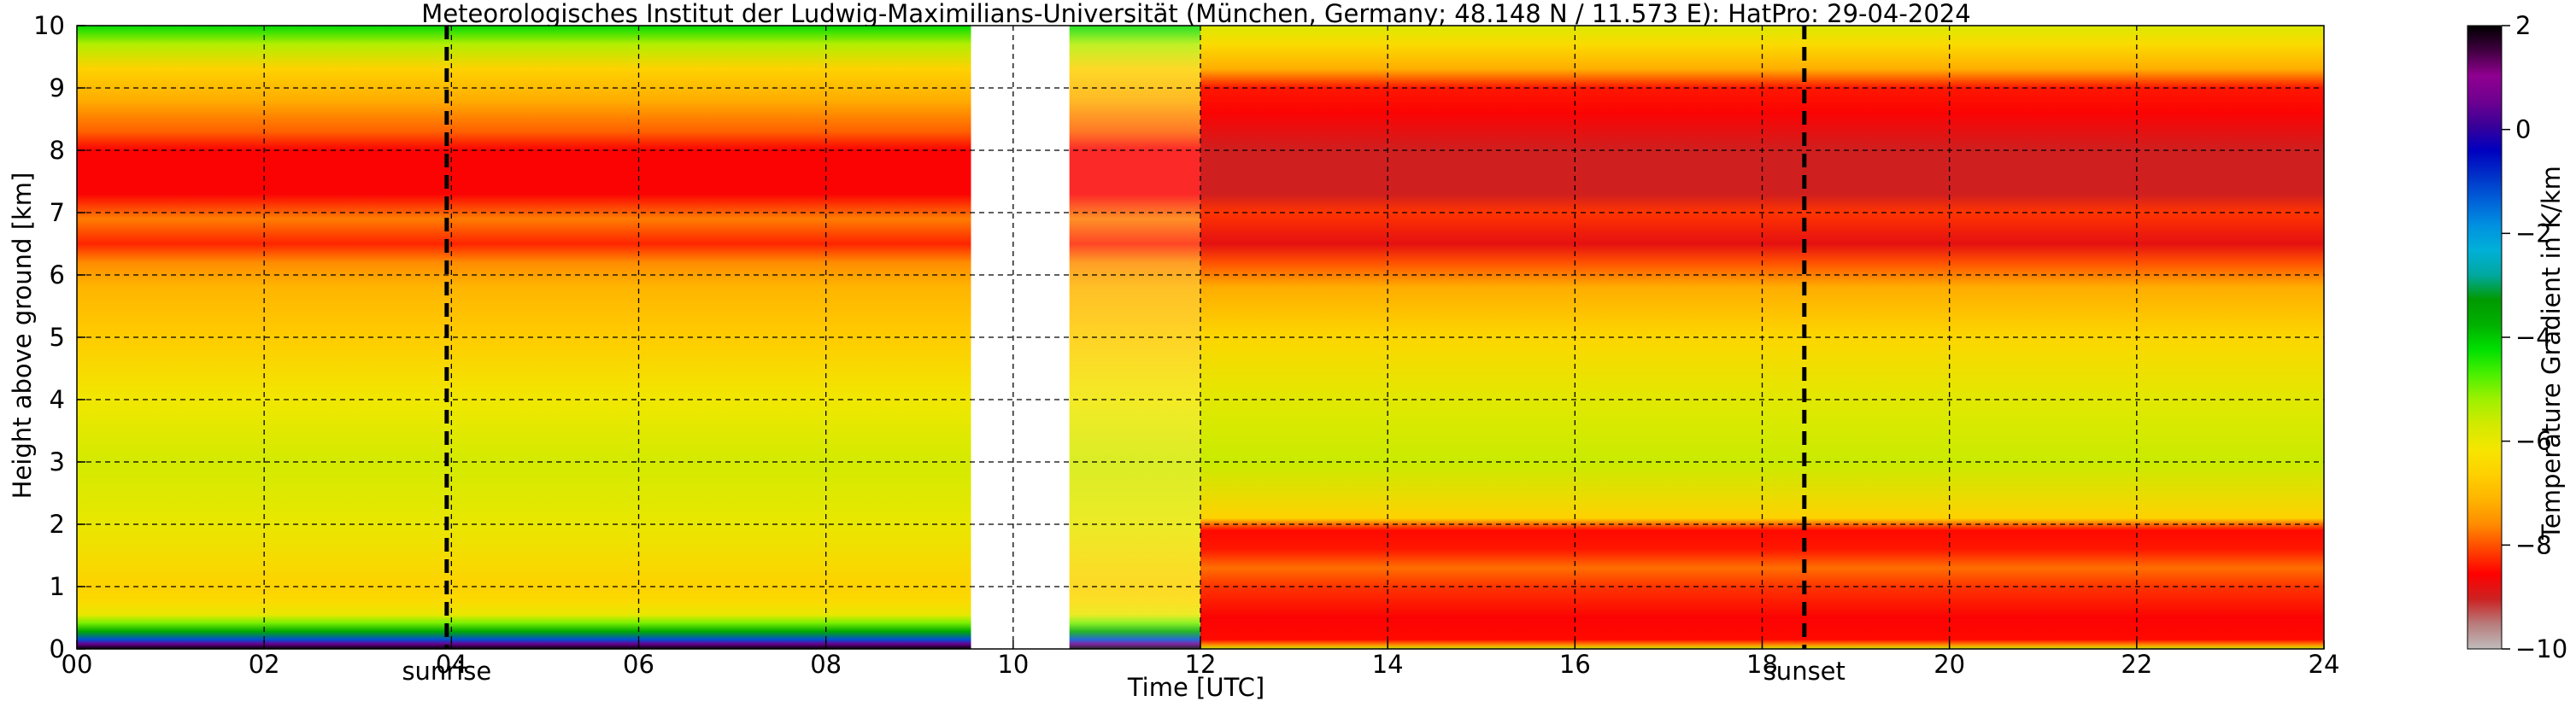 This screenshot has height=707, width=2576. I want to click on colorbar-ticks: 2 0 −2 −4 −6 −8 −10, so click(2534, 337).